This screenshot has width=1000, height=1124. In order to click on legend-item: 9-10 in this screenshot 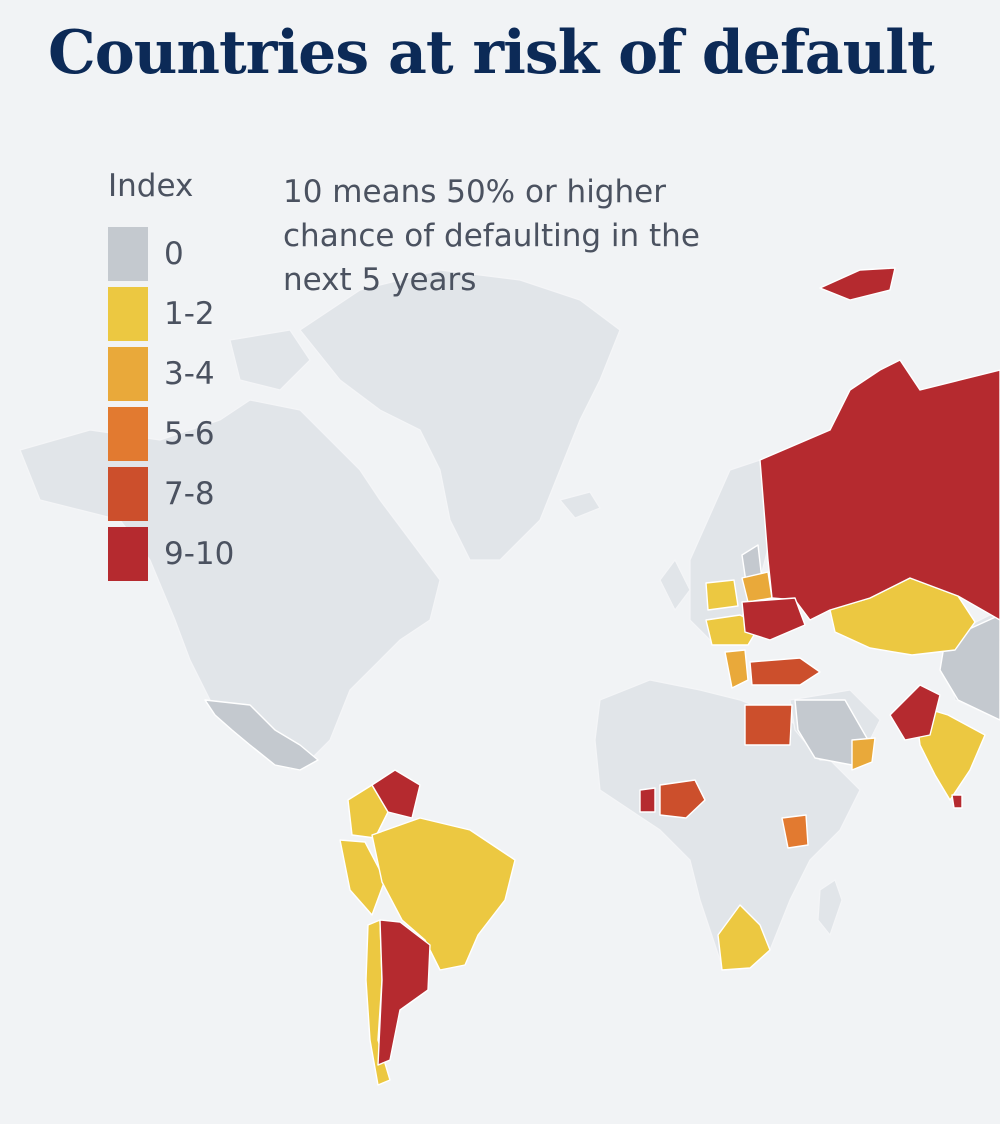, I will do `click(171, 554)`.